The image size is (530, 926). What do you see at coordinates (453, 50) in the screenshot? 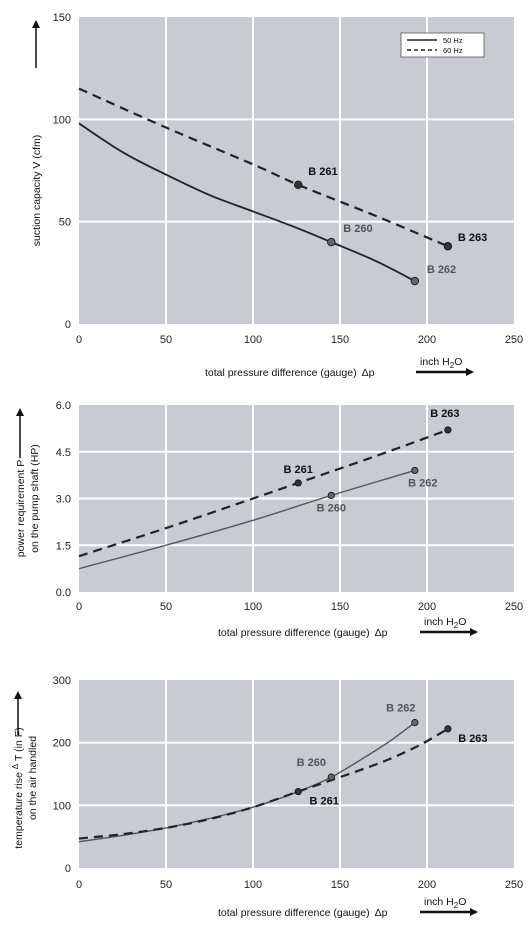
I see `legend-label: 60 Hz` at bounding box center [453, 50].